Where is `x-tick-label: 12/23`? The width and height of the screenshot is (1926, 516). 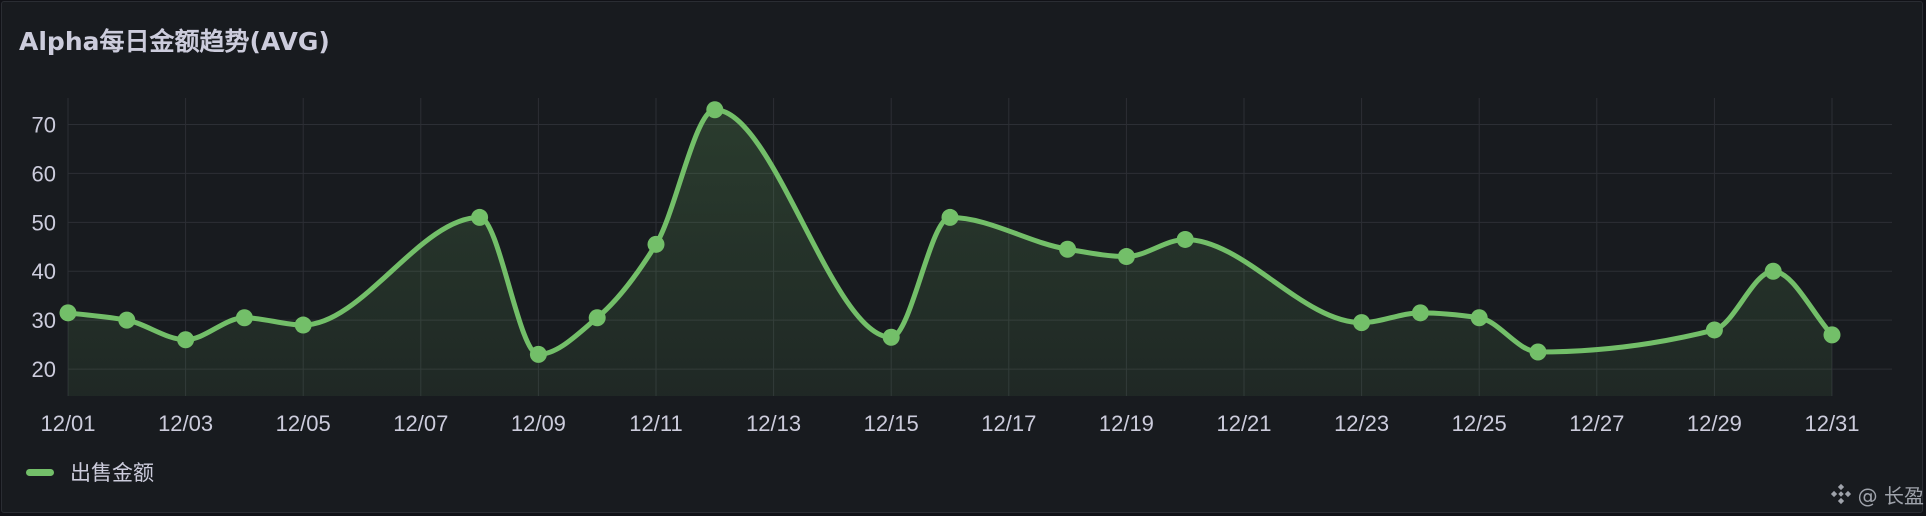
x-tick-label: 12/23 is located at coordinates (1361, 423).